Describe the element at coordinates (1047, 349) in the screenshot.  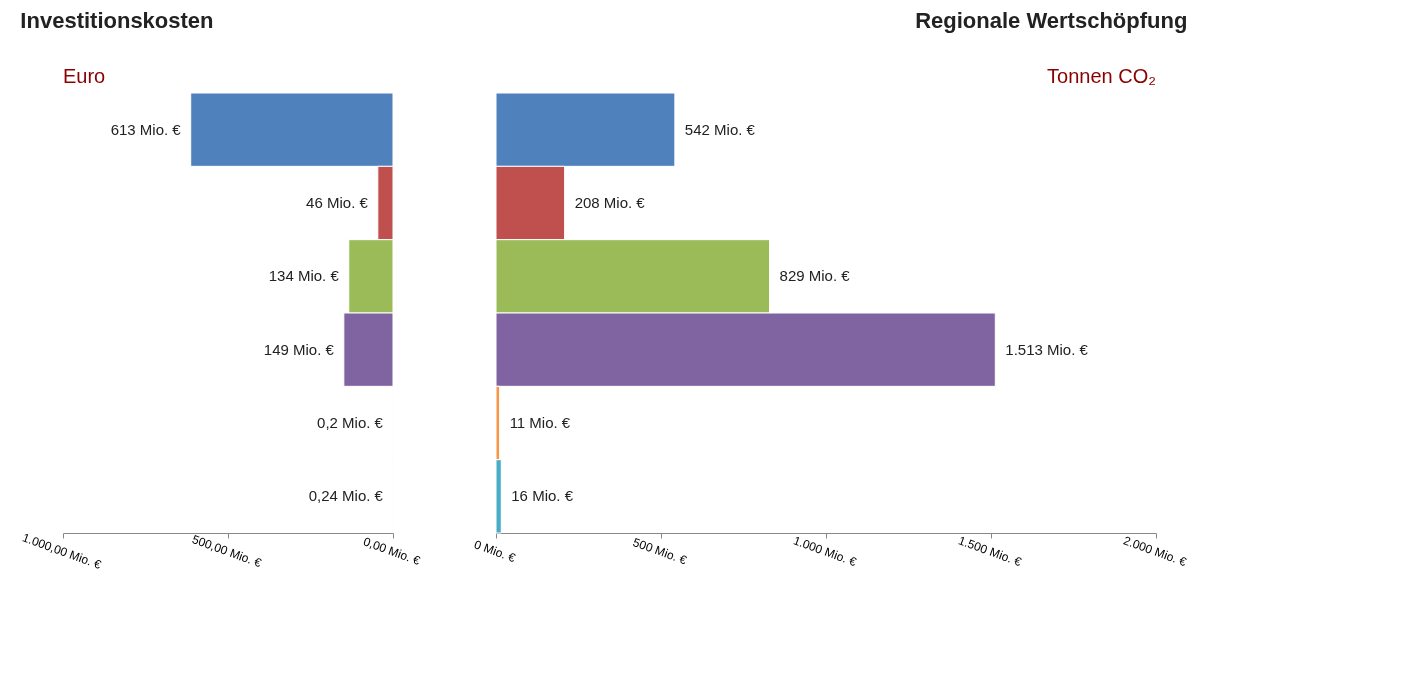
I see `data-label: 1.513 Mio. €` at that location.